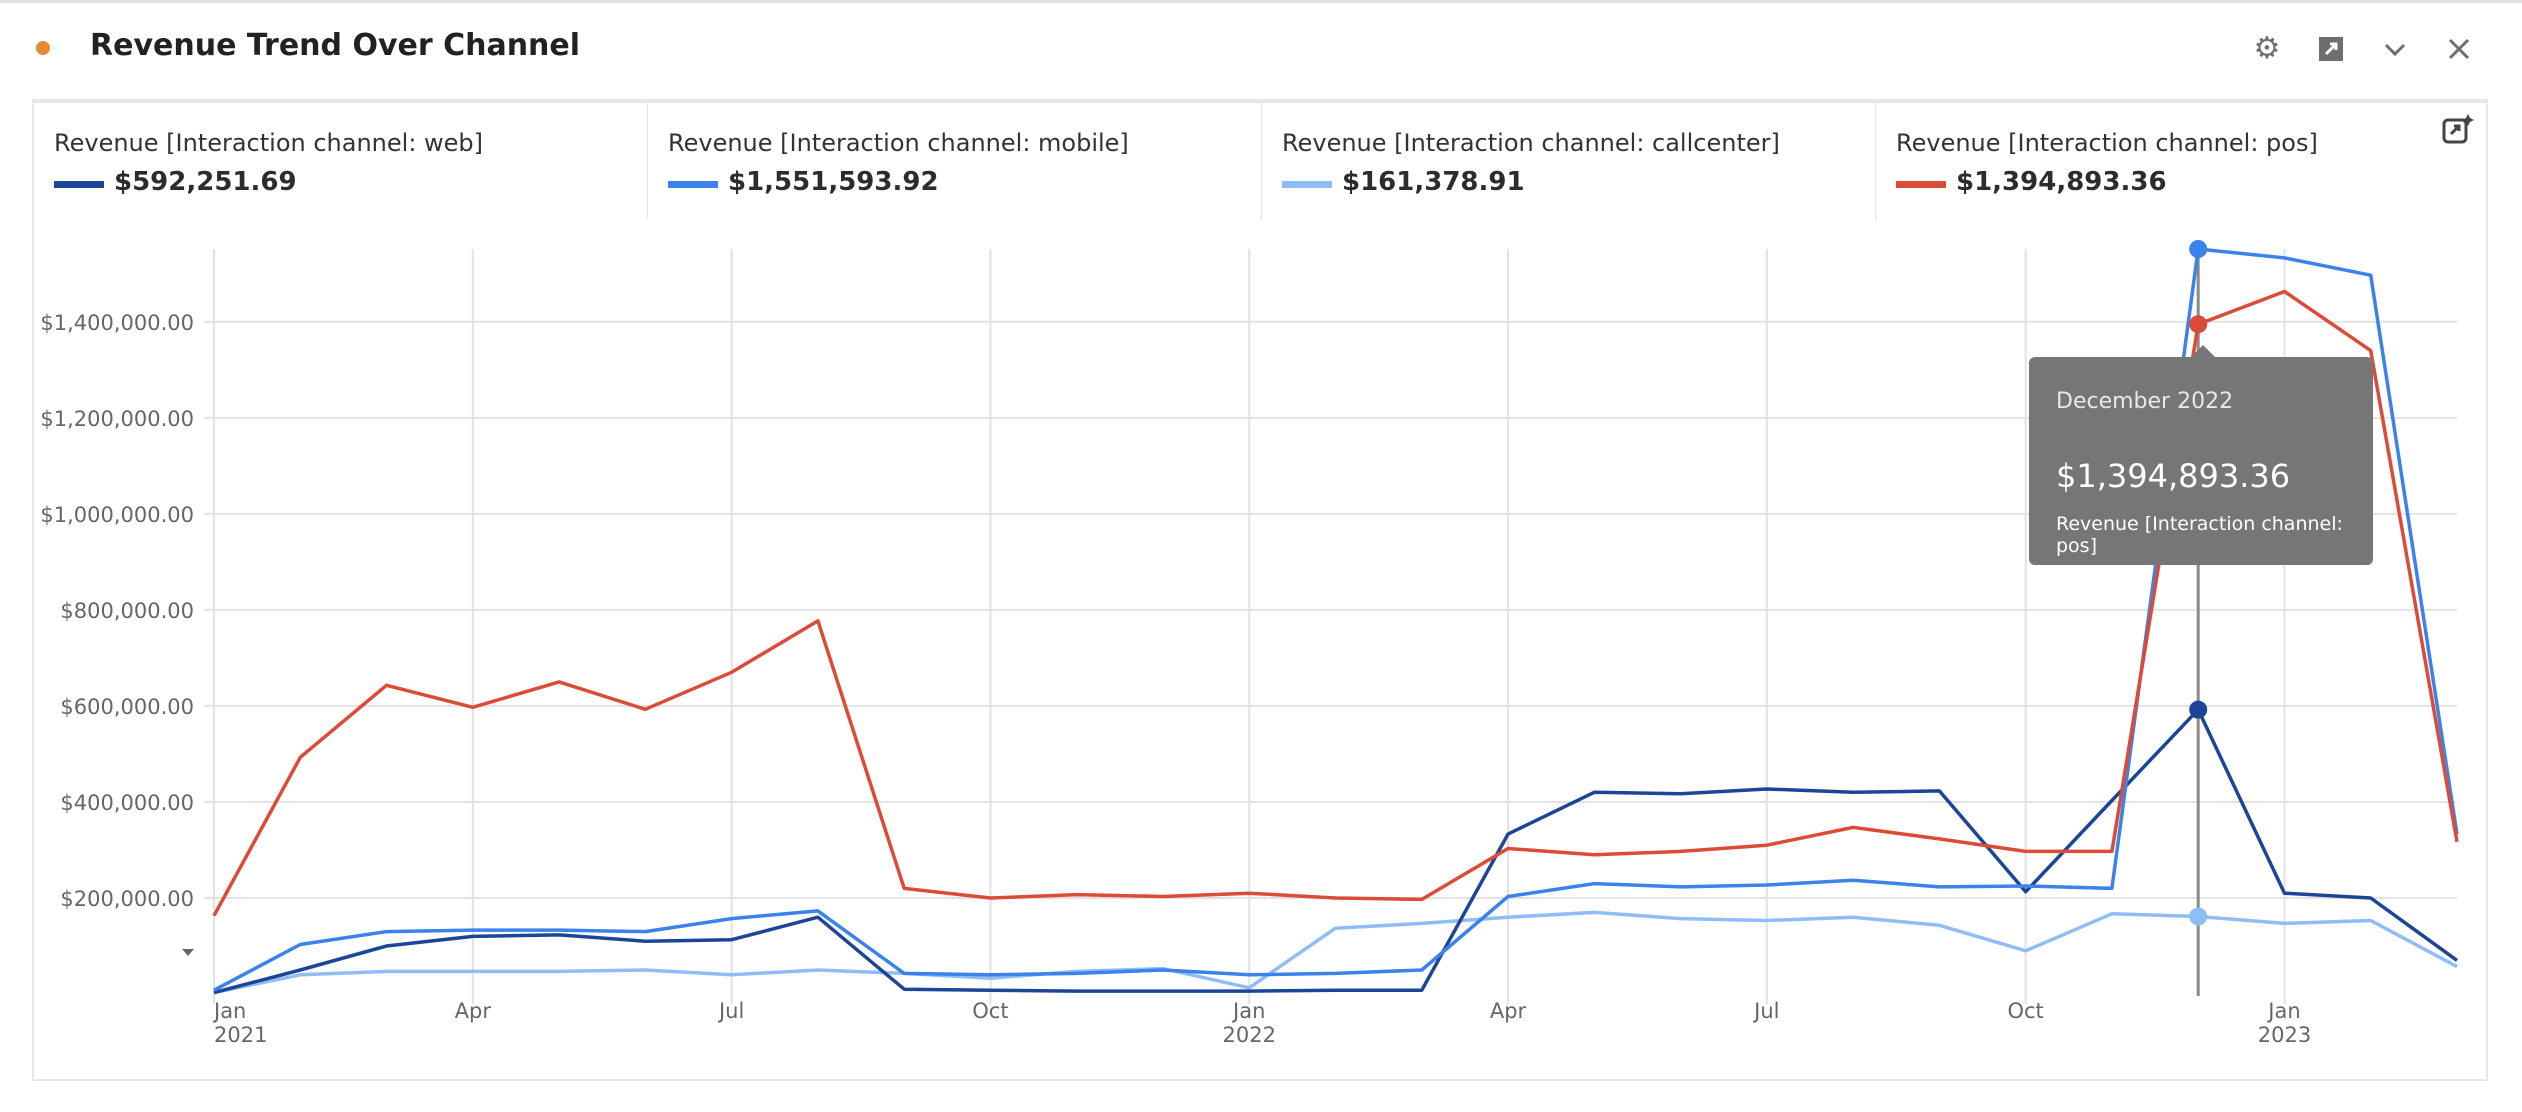 The image size is (2522, 1112). What do you see at coordinates (2173, 476) in the screenshot?
I see `tooltip-value: $1,394,893.36` at bounding box center [2173, 476].